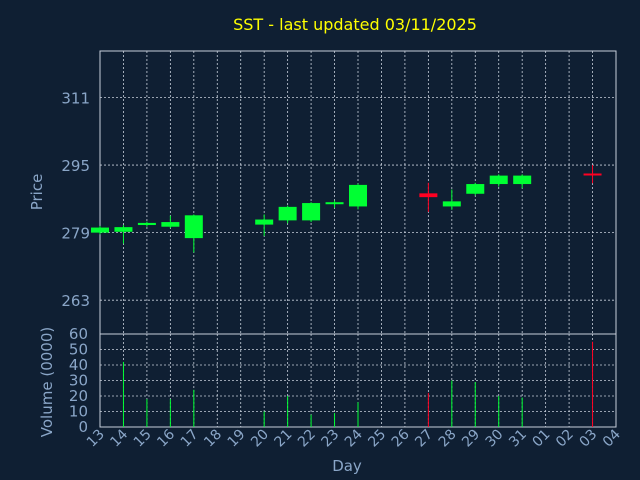 The width and height of the screenshot is (640, 480). I want to click on chart-title: SST - last updated 03/11/2025, so click(355, 24).